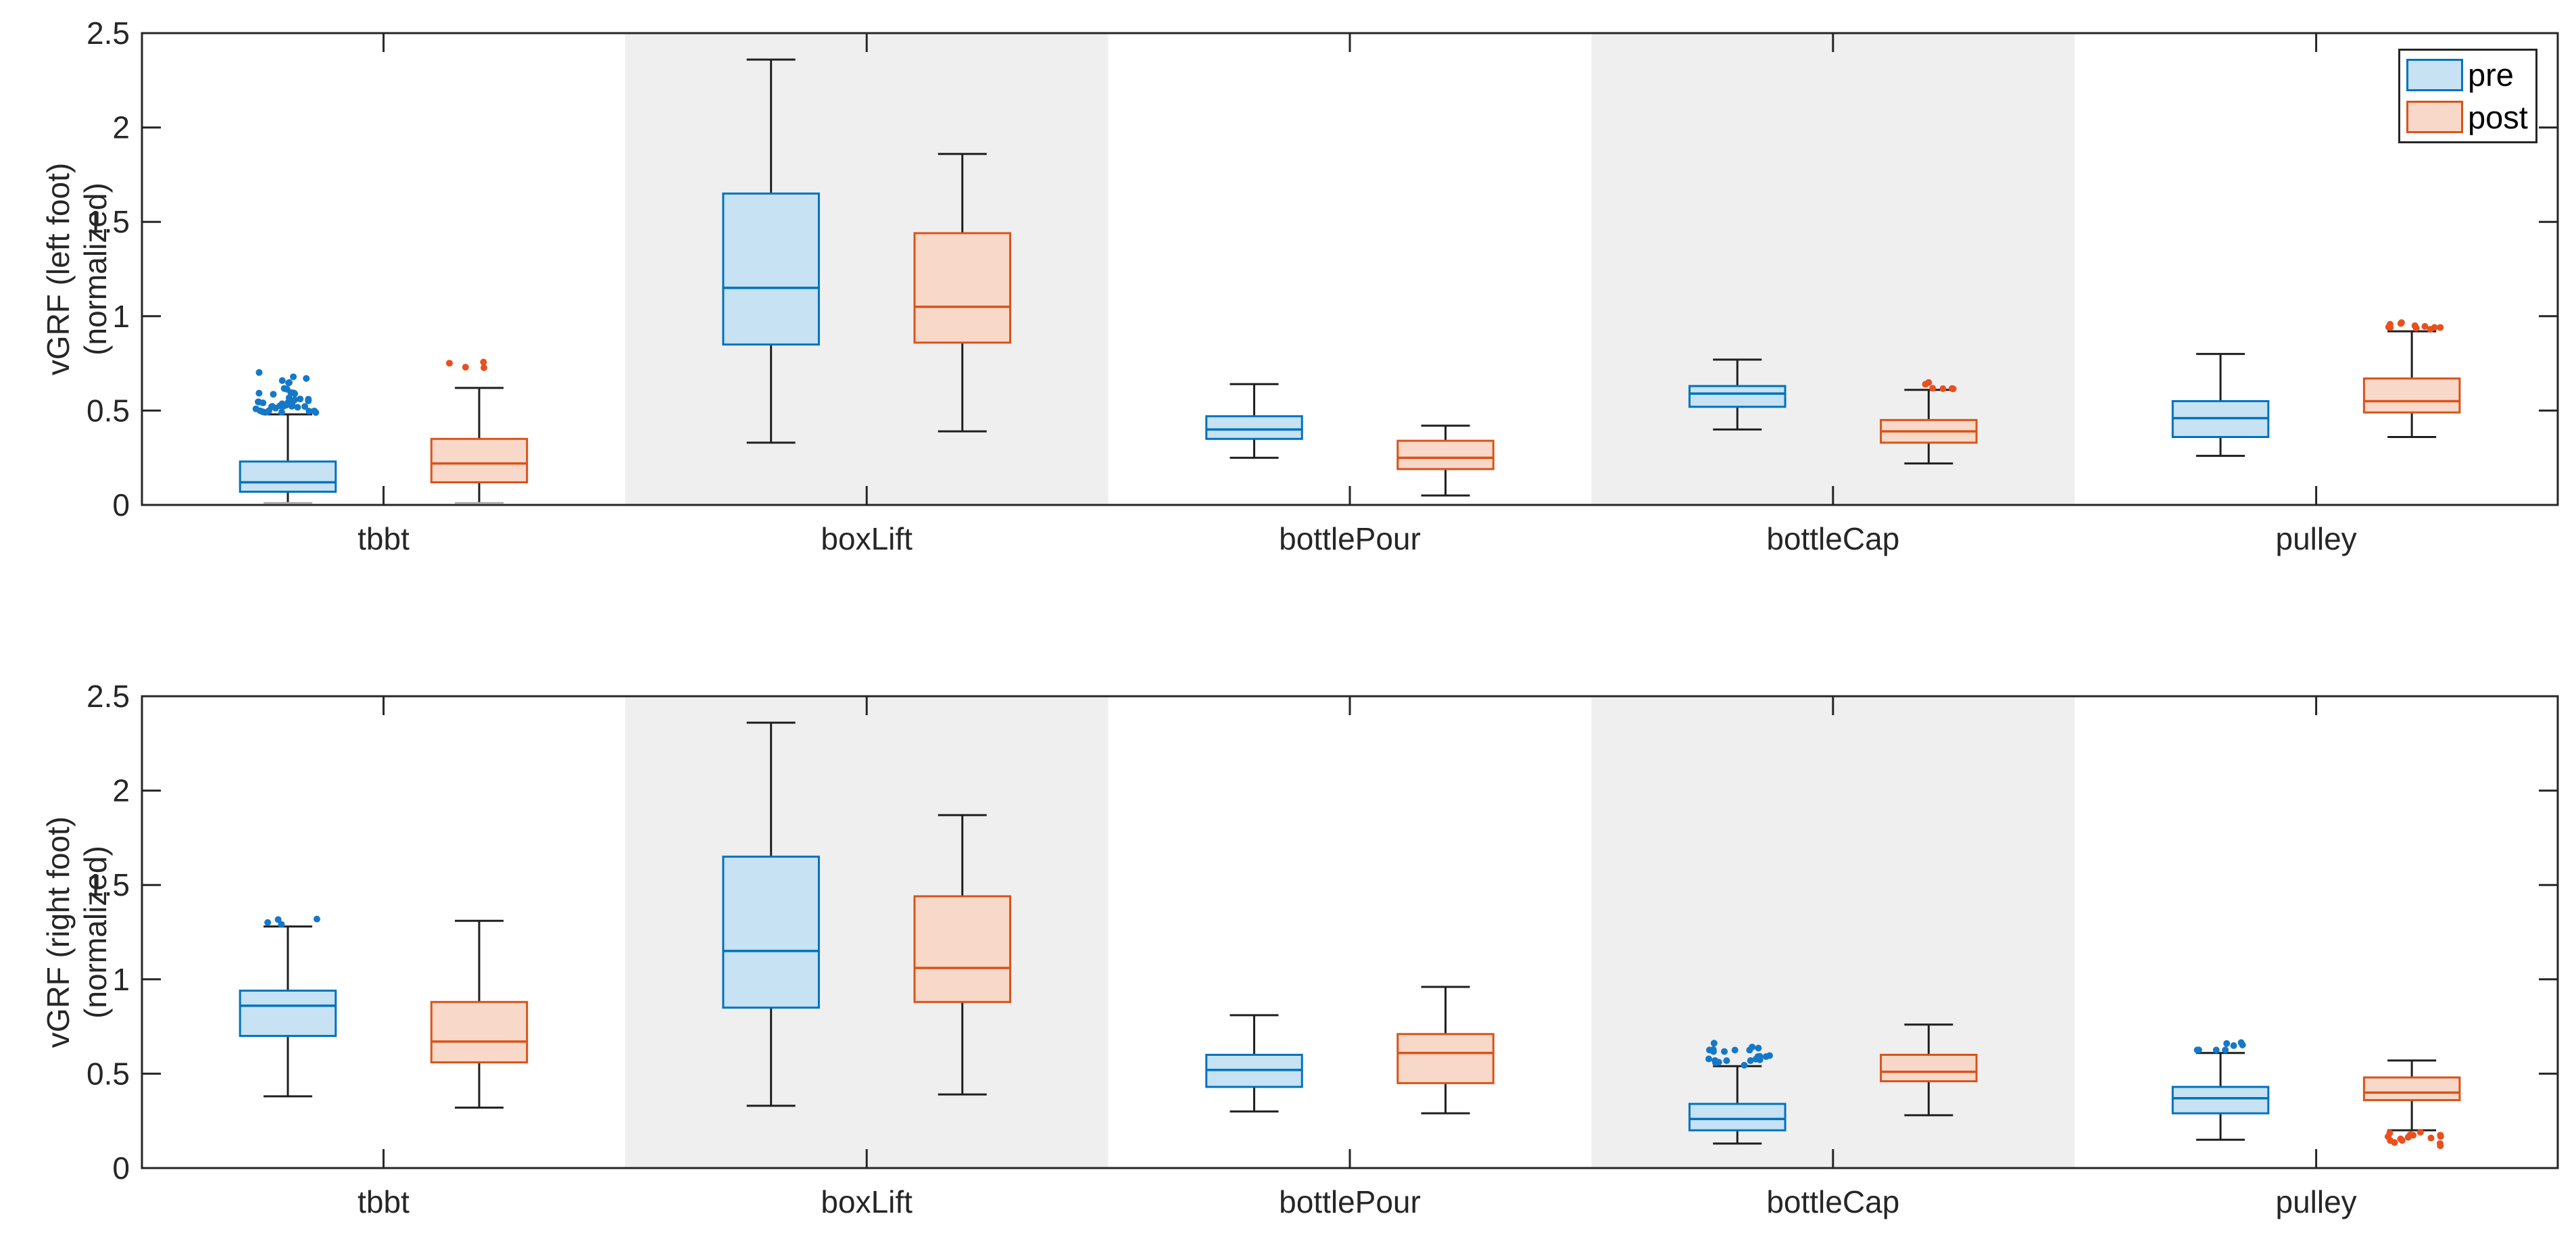  I want to click on box-boxLift-pre, so click(771, 269).